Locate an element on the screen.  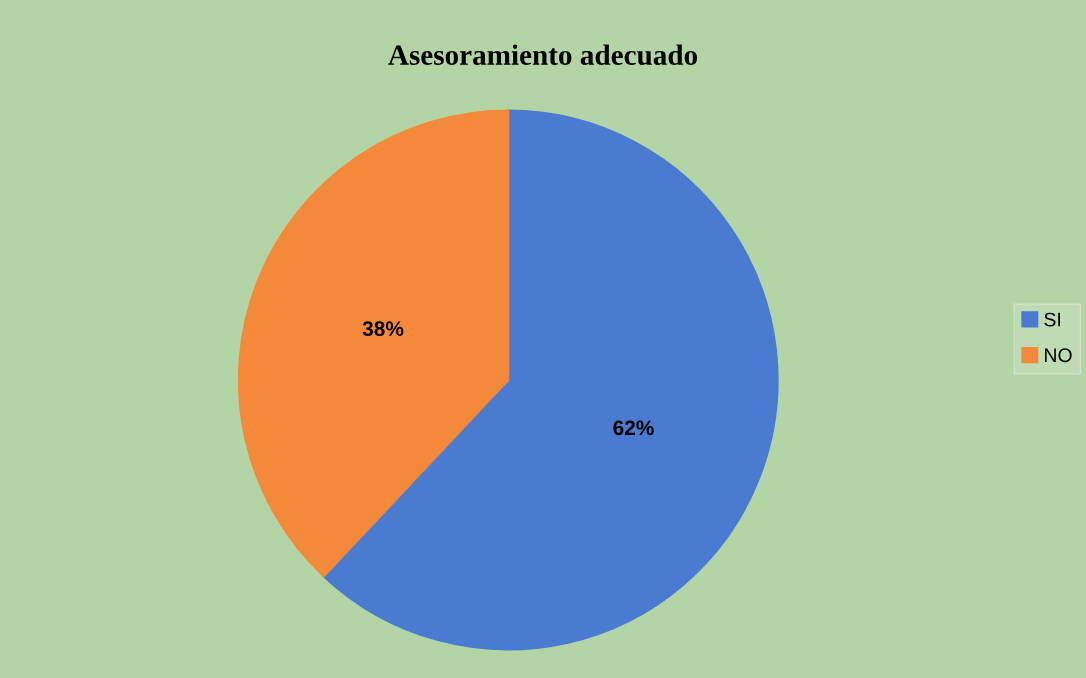
data-label: 38% is located at coordinates (383, 329).